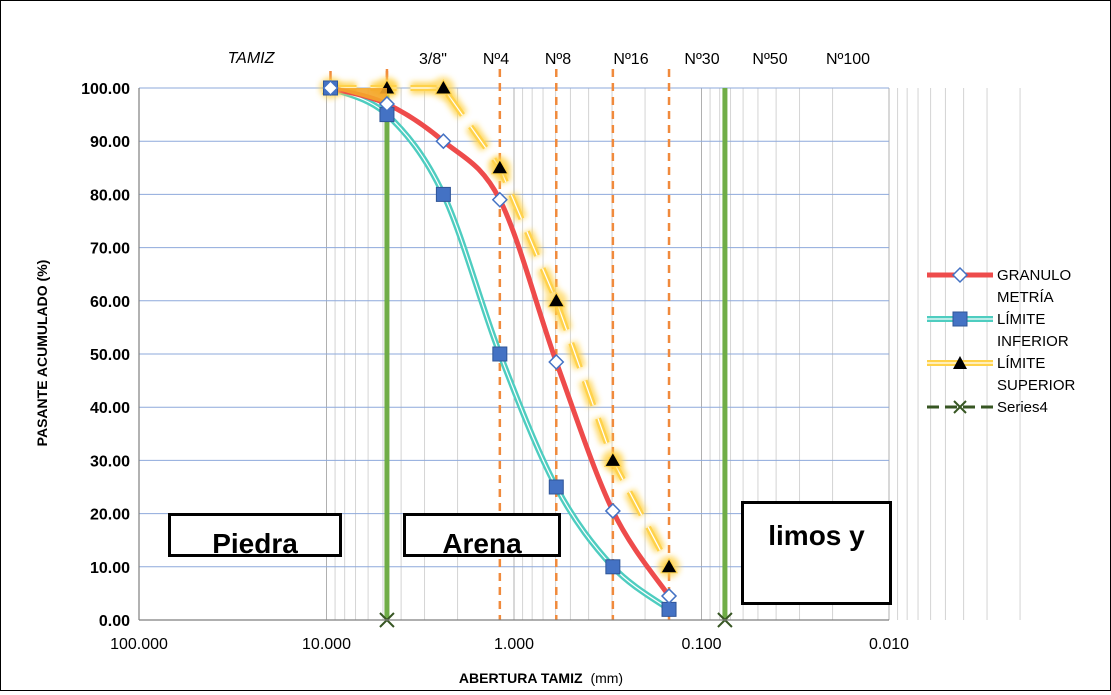 This screenshot has width=1111, height=695. Describe the element at coordinates (110, 355) in the screenshot. I see `y-tick-label: 50.00` at that location.